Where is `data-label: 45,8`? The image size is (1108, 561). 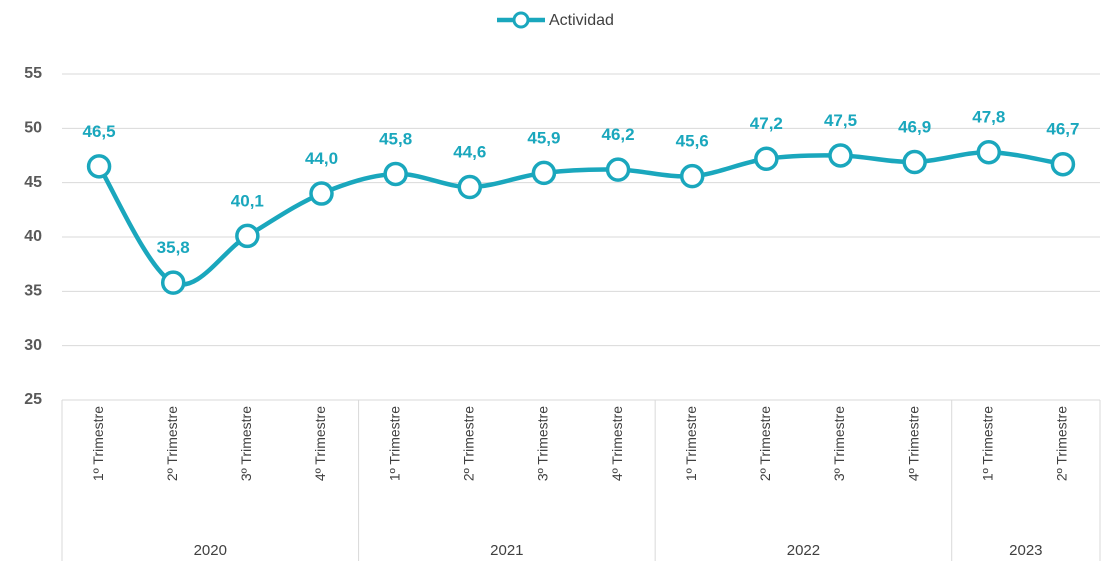 data-label: 45,8 is located at coordinates (395, 138).